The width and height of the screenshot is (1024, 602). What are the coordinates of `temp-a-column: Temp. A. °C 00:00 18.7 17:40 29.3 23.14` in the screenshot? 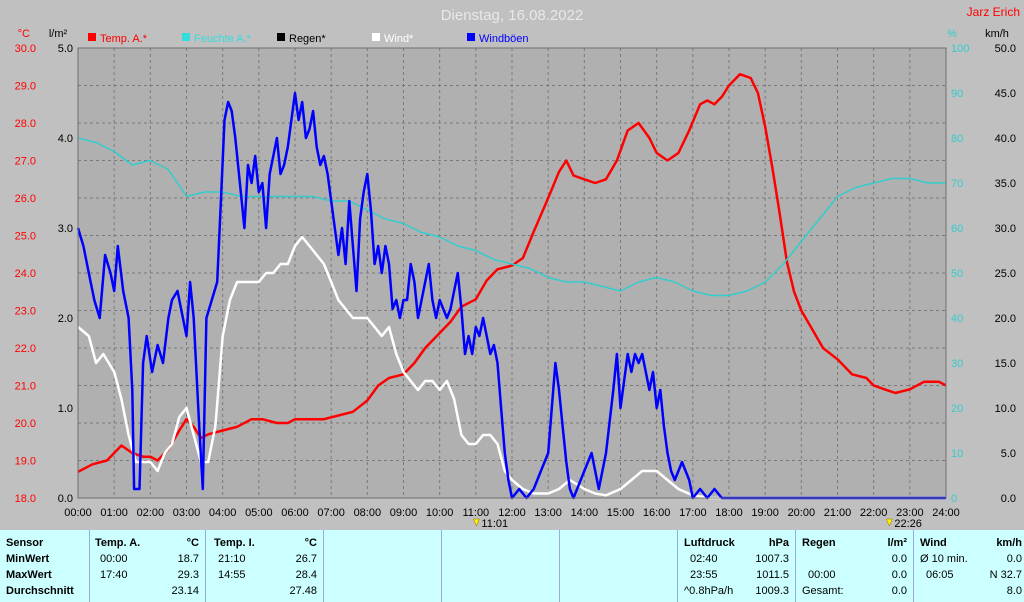 It's located at (148, 566).